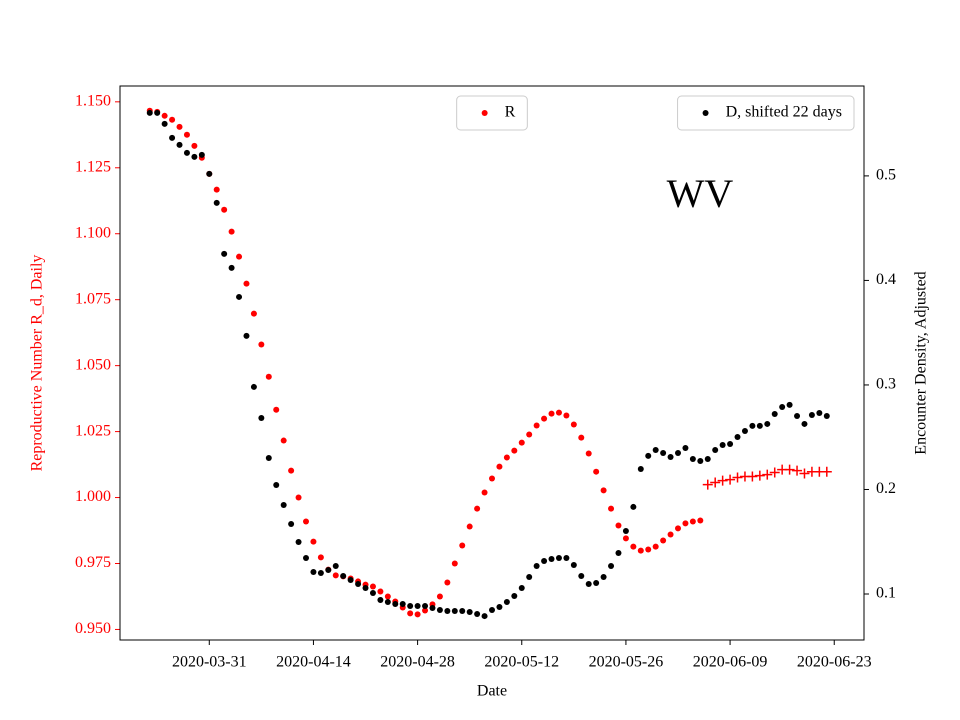 This screenshot has height=720, width=960. I want to click on y-tick-label: 1.025, so click(93, 430).